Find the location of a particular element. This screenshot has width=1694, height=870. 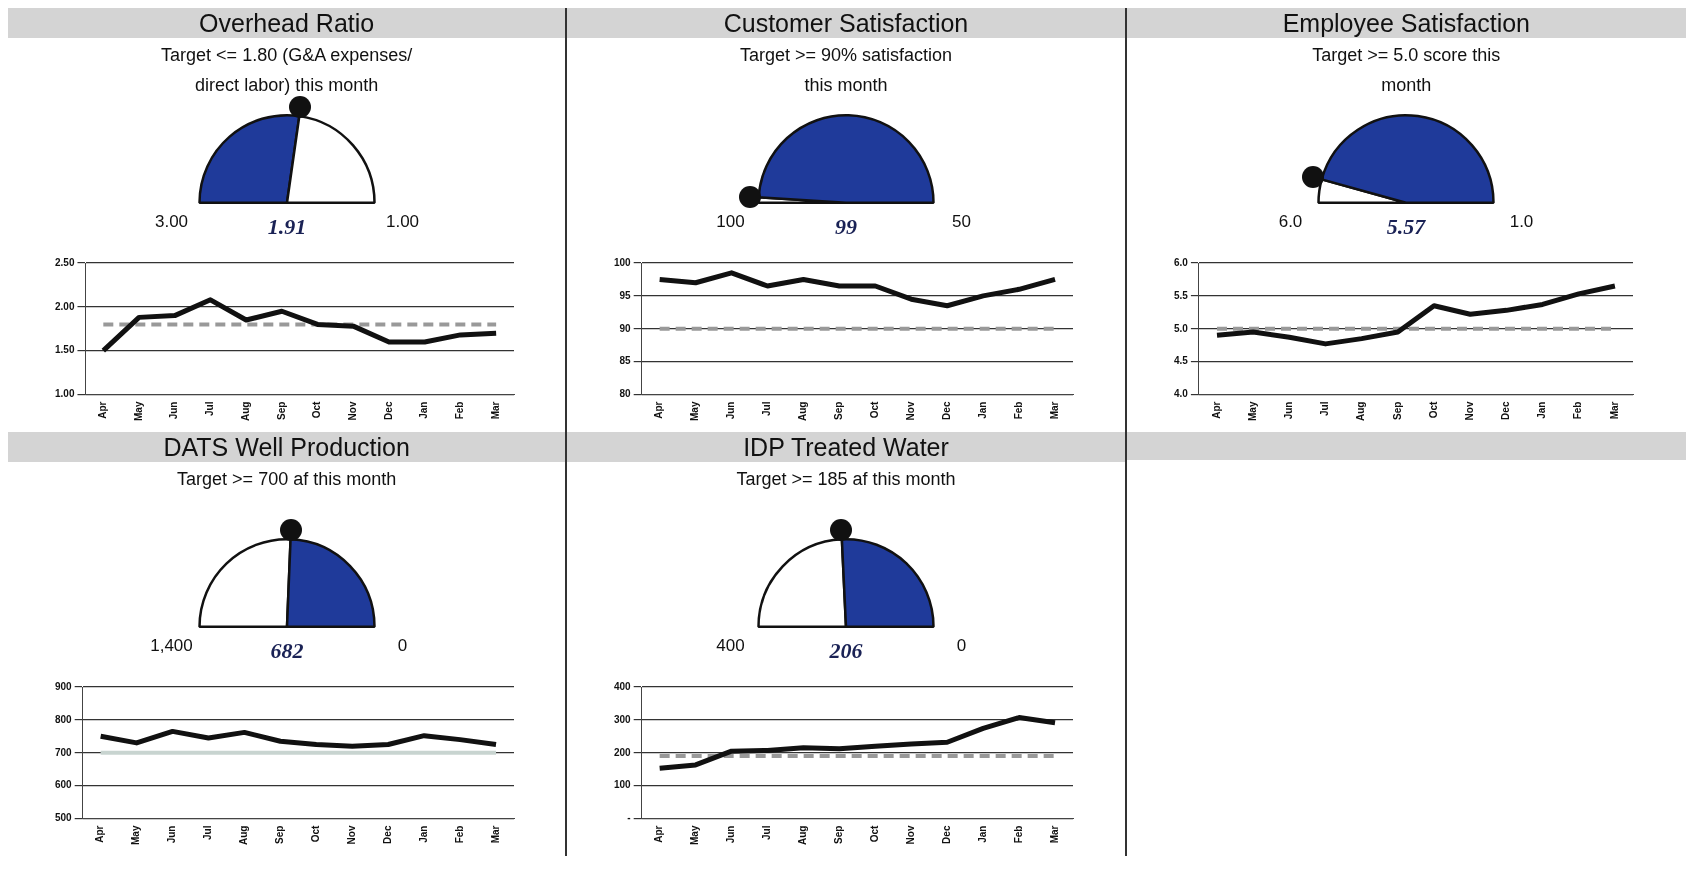

y-tick-label: 300 is located at coordinates (622, 719).